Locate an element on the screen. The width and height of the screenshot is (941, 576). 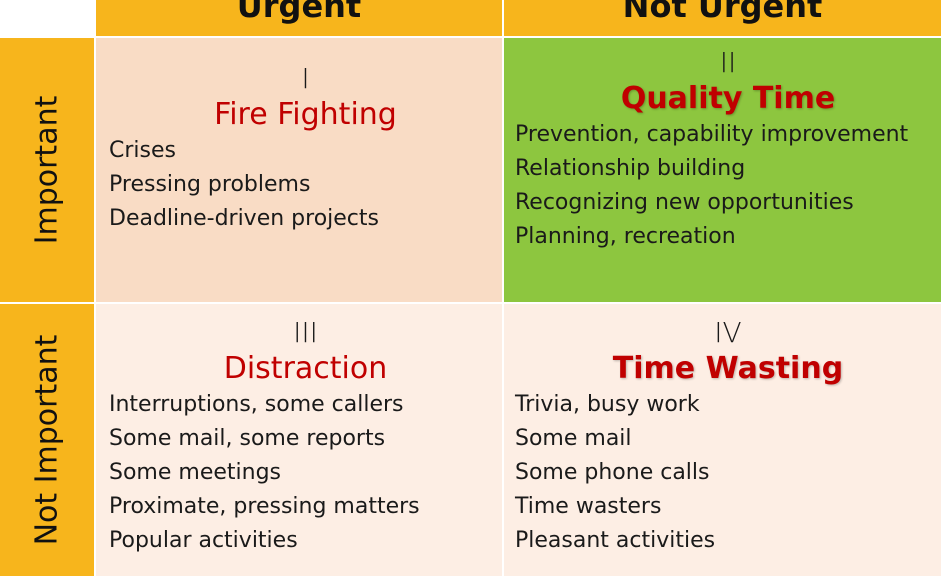
quadrant-title: Quality Time is located at coordinates (728, 98).